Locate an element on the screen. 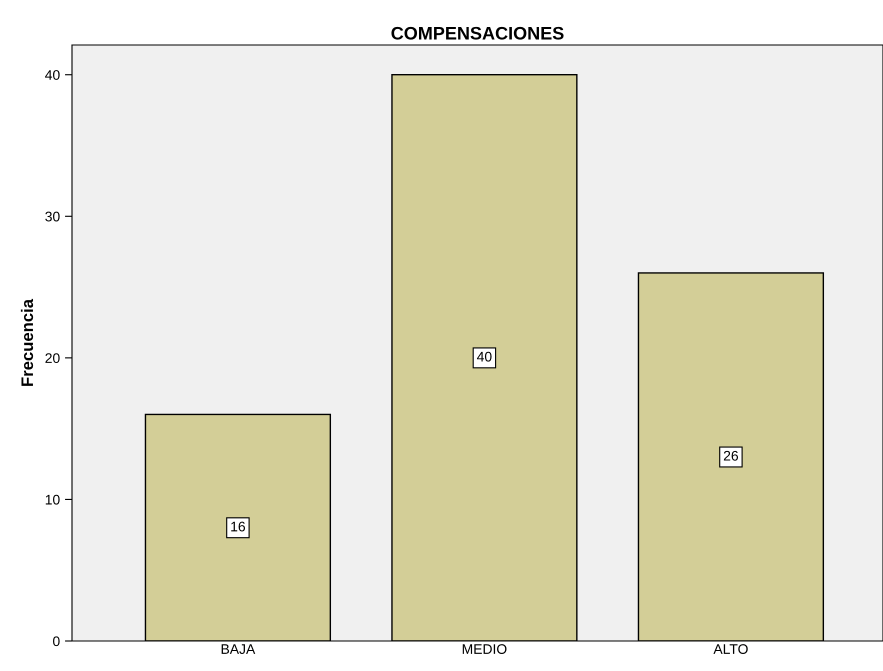 Image resolution: width=883 pixels, height=671 pixels. data-label: 26 is located at coordinates (731, 455).